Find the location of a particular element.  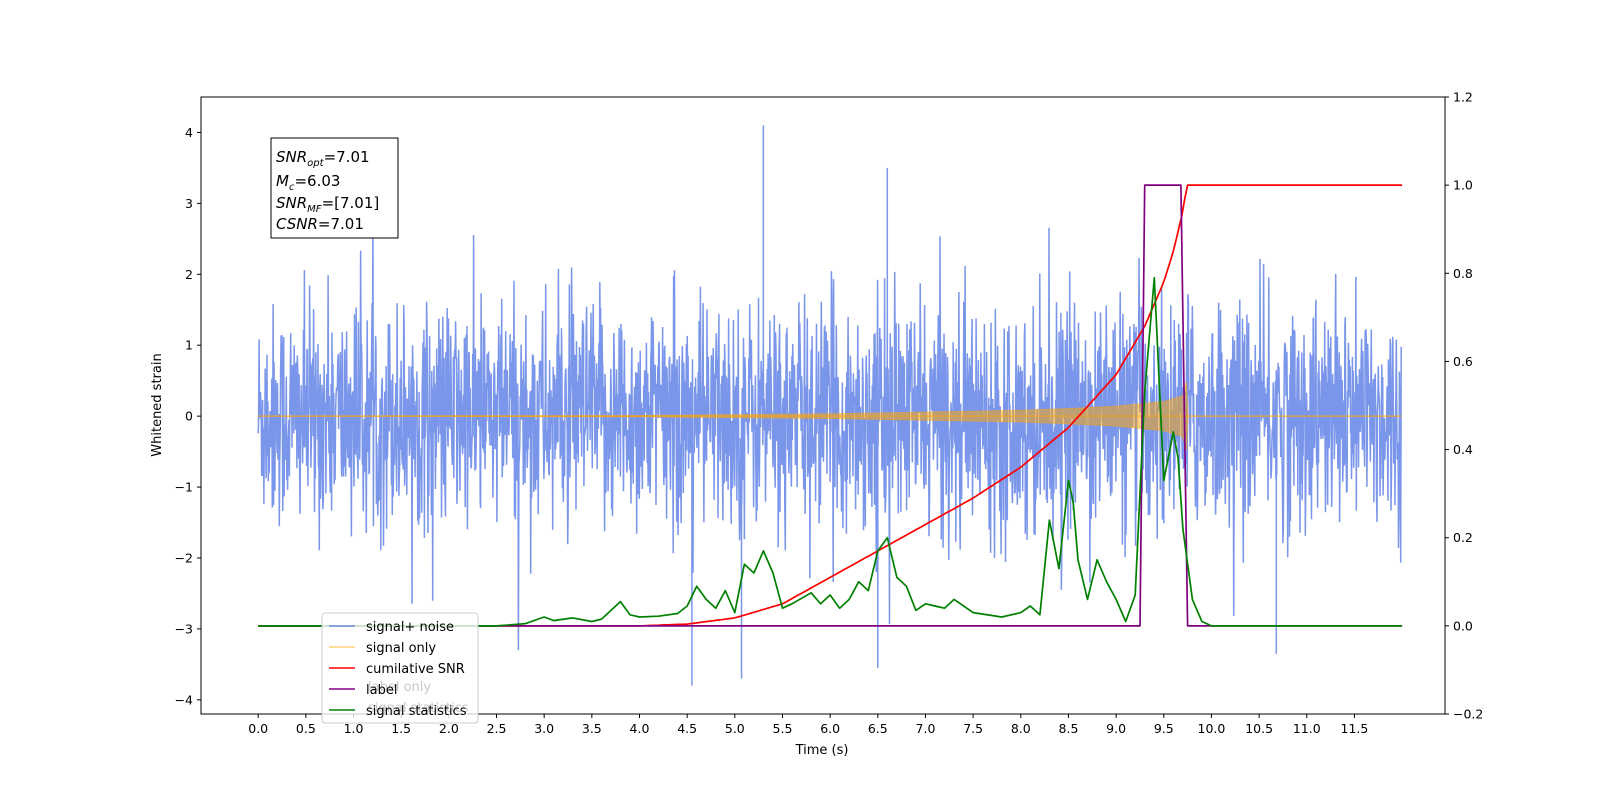

y-axis-left: 4 3 2 1 0 −1 −2 −3 −4 is located at coordinates (188, 416).